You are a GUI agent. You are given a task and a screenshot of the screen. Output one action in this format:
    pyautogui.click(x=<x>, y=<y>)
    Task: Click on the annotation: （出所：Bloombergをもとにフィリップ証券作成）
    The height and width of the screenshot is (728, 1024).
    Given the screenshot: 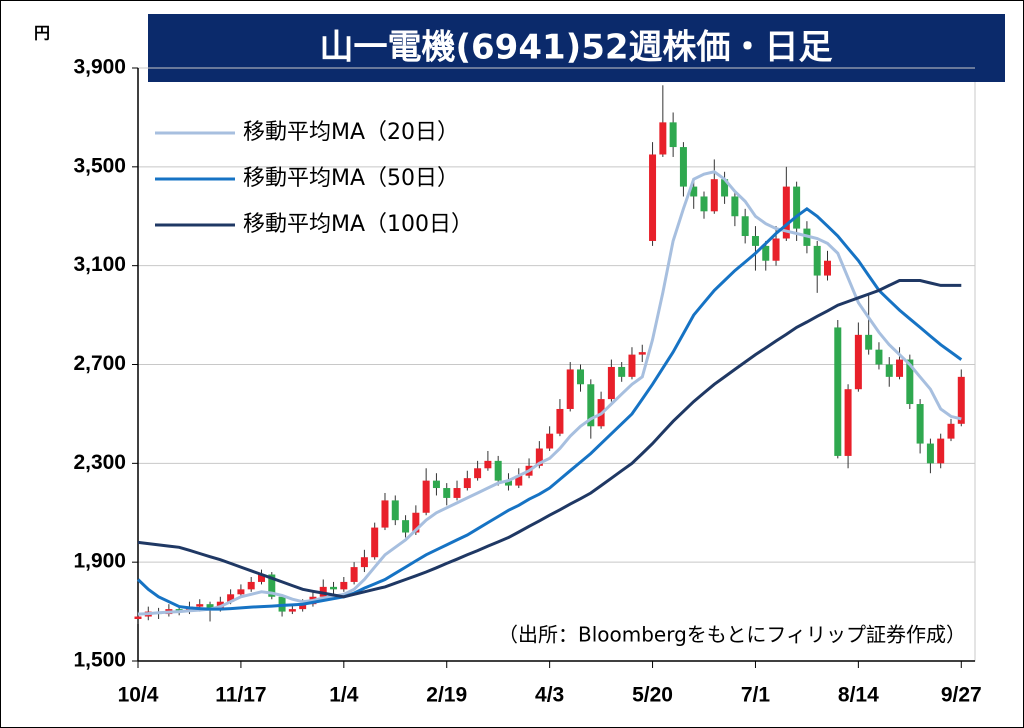 What is the action you would take?
    pyautogui.click(x=732, y=635)
    